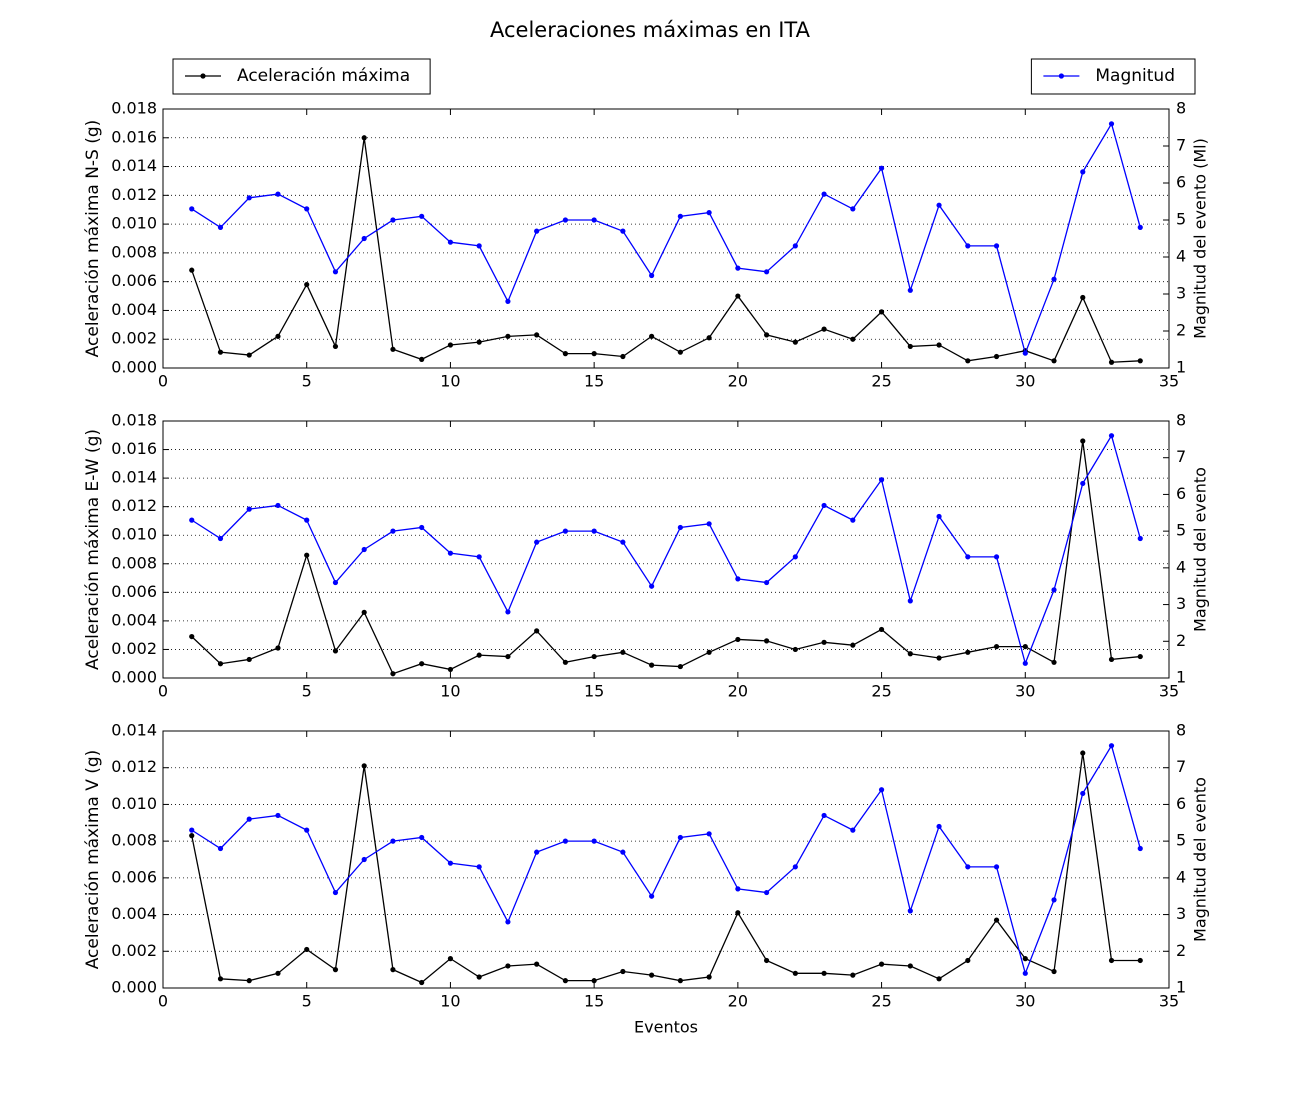 This screenshot has height=1100, width=1300. I want to click on x-tick-label: 15, so click(594, 691).